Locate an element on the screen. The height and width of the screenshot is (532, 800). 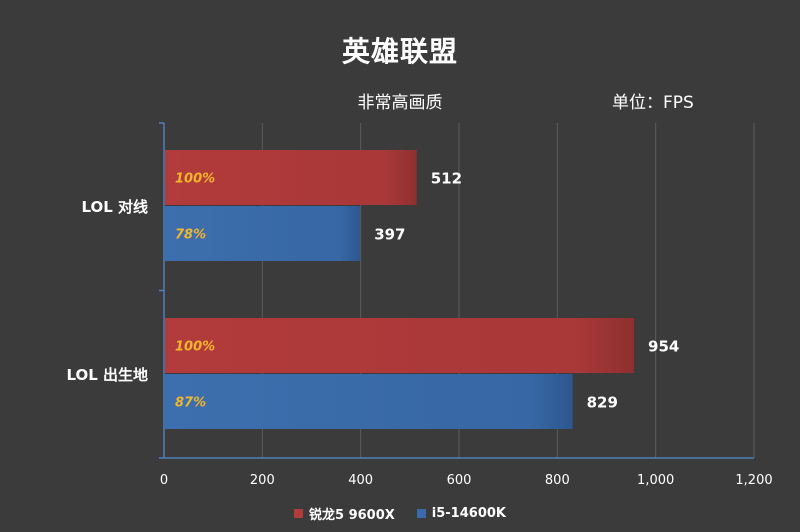
category-label: LOL 出生地 is located at coordinates (107, 375).